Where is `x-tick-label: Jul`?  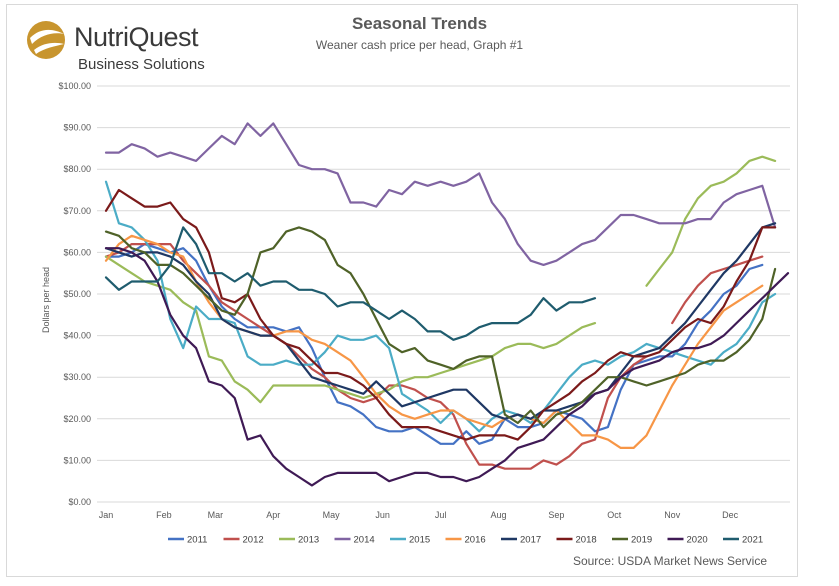 x-tick-label: Jul is located at coordinates (441, 515).